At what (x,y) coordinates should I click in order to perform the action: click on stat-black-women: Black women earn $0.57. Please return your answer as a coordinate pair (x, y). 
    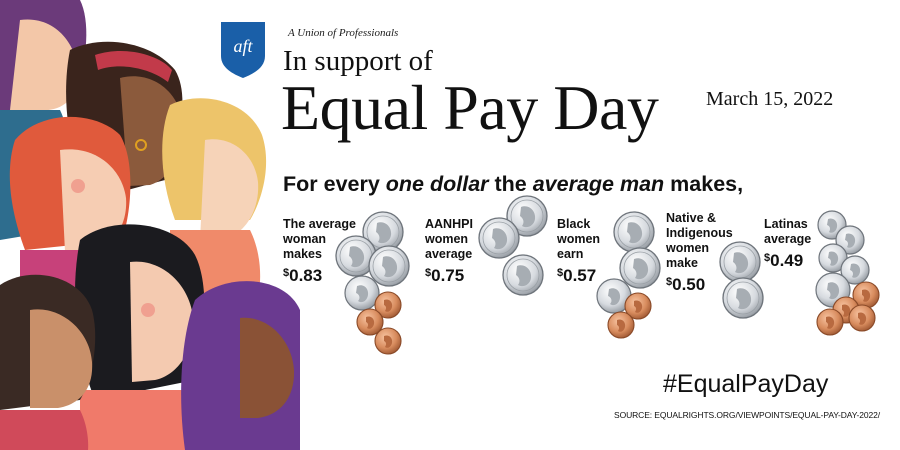
    Looking at the image, I should click on (578, 251).